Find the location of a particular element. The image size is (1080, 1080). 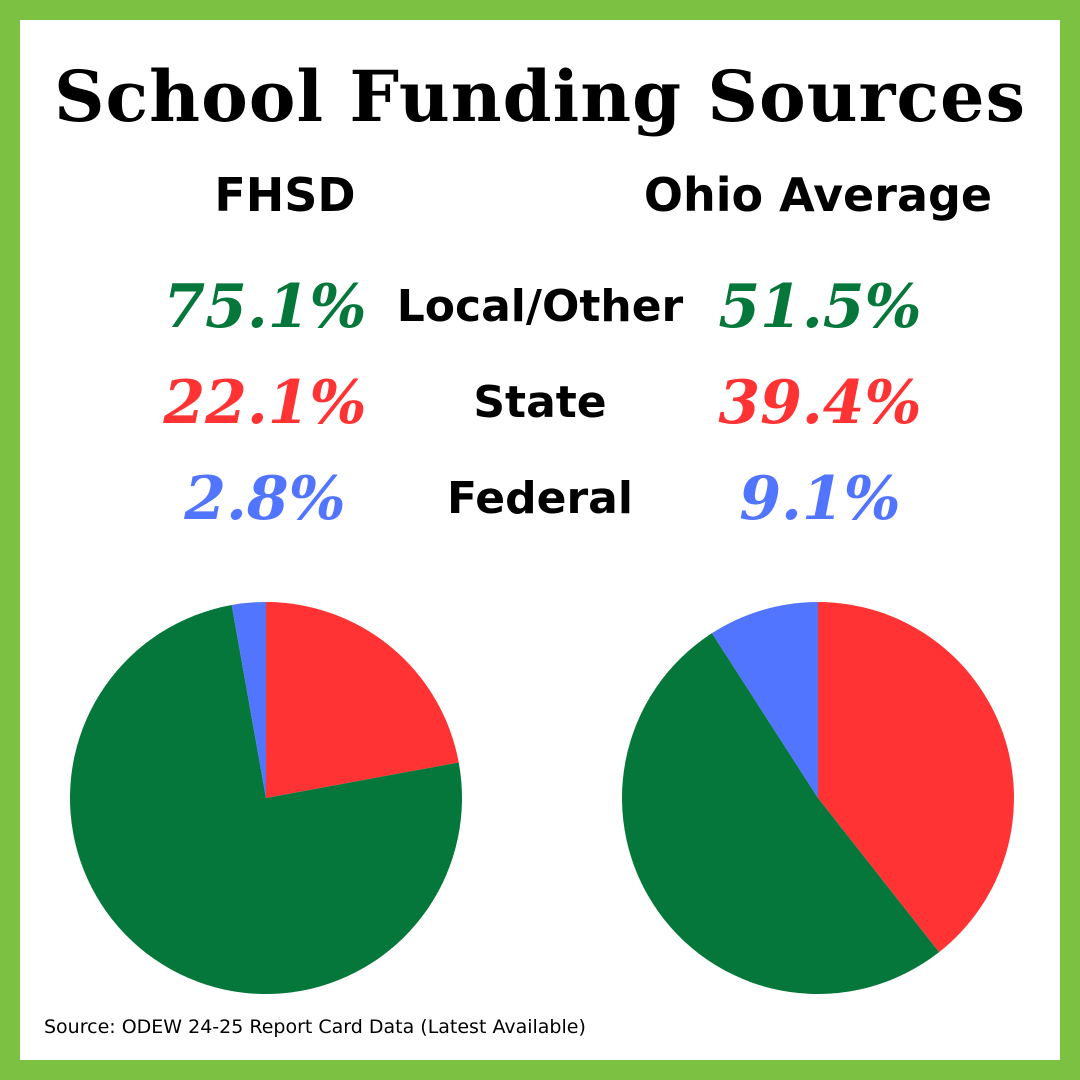

fhsd-local-percent: 75.1% is located at coordinates (265, 307).